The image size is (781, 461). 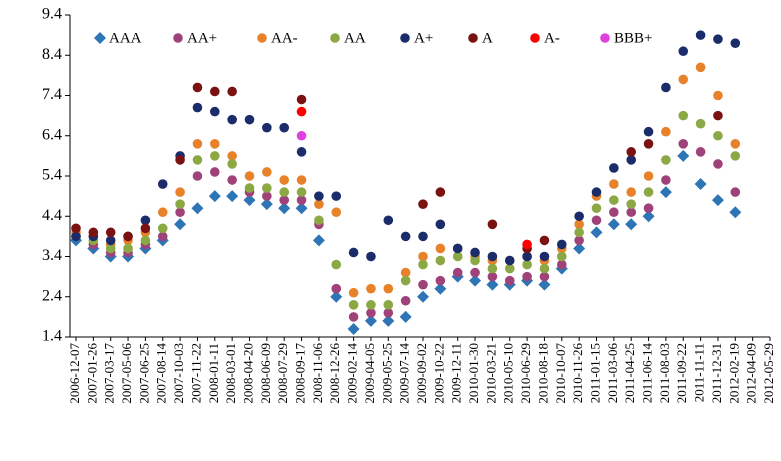 I want to click on legend-label: AA+, so click(x=202, y=38).